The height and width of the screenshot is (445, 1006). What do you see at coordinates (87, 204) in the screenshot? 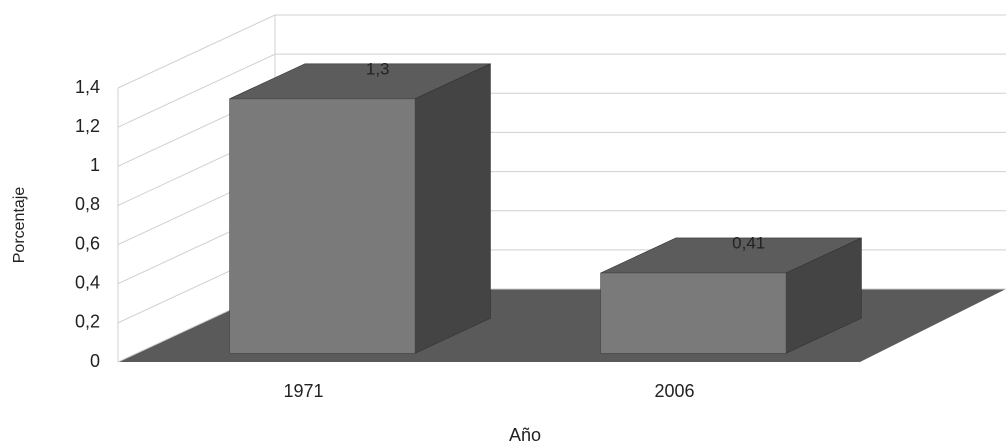
I see `y-tick-label: 0,8` at bounding box center [87, 204].